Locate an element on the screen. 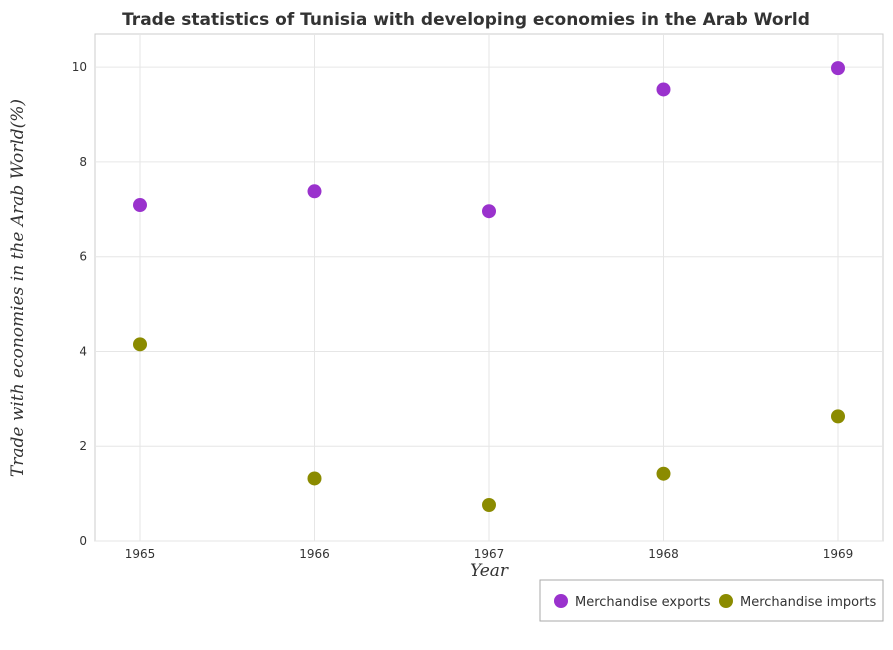 The width and height of the screenshot is (893, 650). legend-marker-imports is located at coordinates (726, 601).